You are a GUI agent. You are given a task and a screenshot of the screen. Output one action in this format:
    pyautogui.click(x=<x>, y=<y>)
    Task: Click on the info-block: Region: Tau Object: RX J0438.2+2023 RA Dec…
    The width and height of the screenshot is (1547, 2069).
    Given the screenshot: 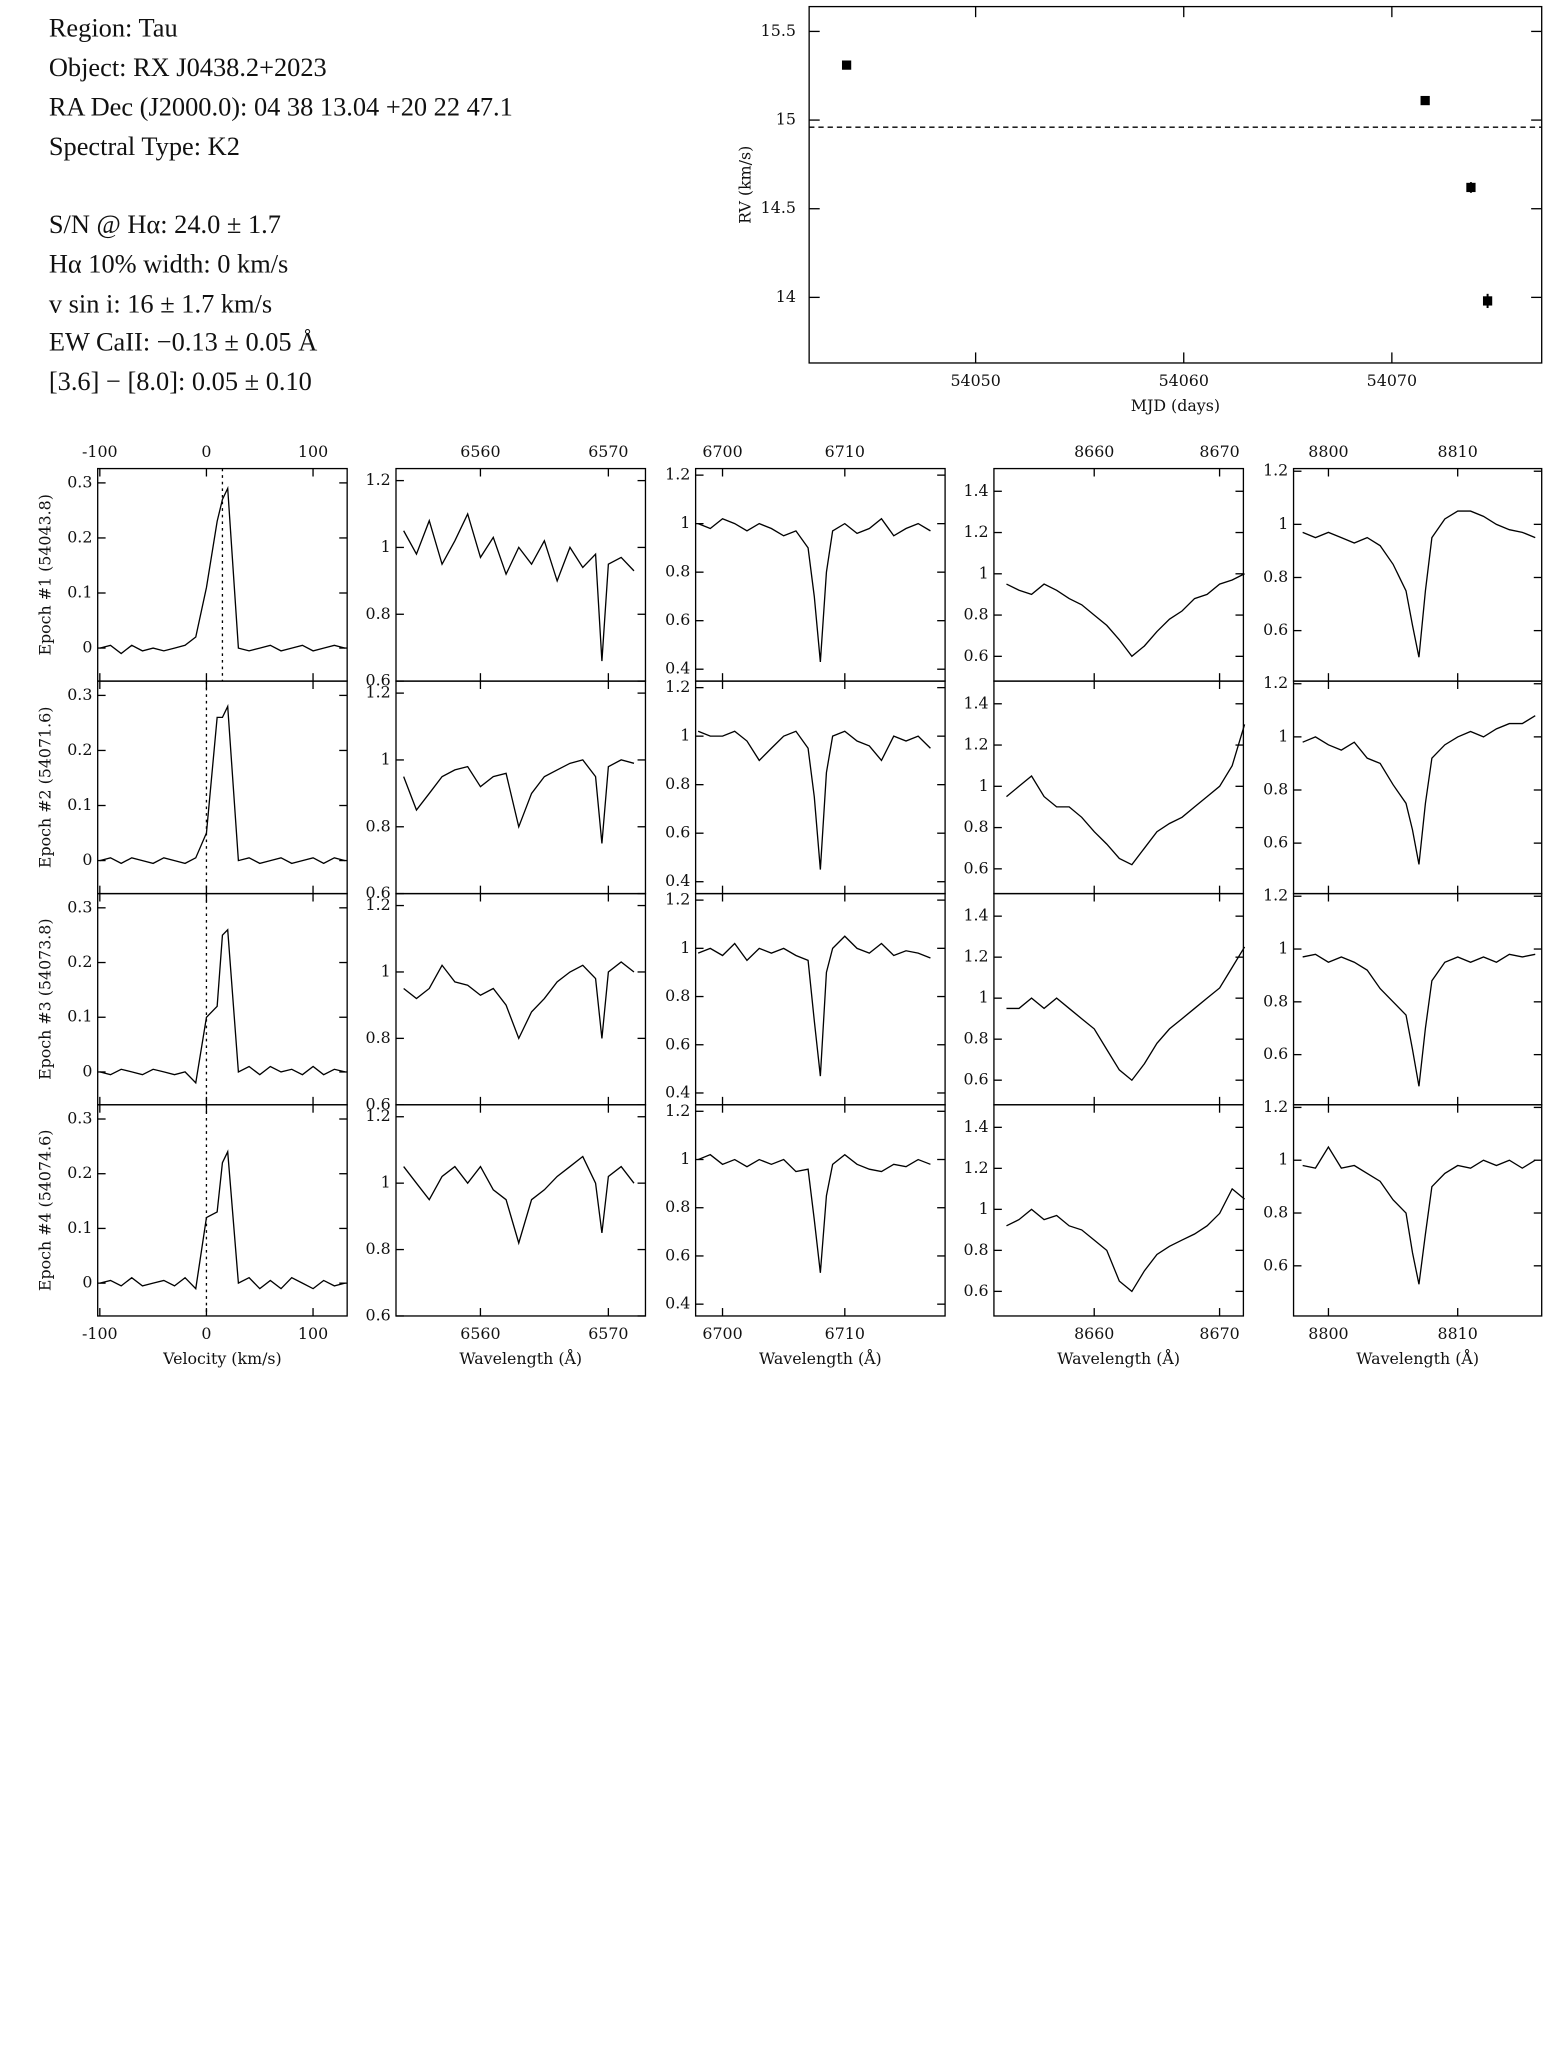 What is the action you would take?
    pyautogui.click(x=281, y=204)
    